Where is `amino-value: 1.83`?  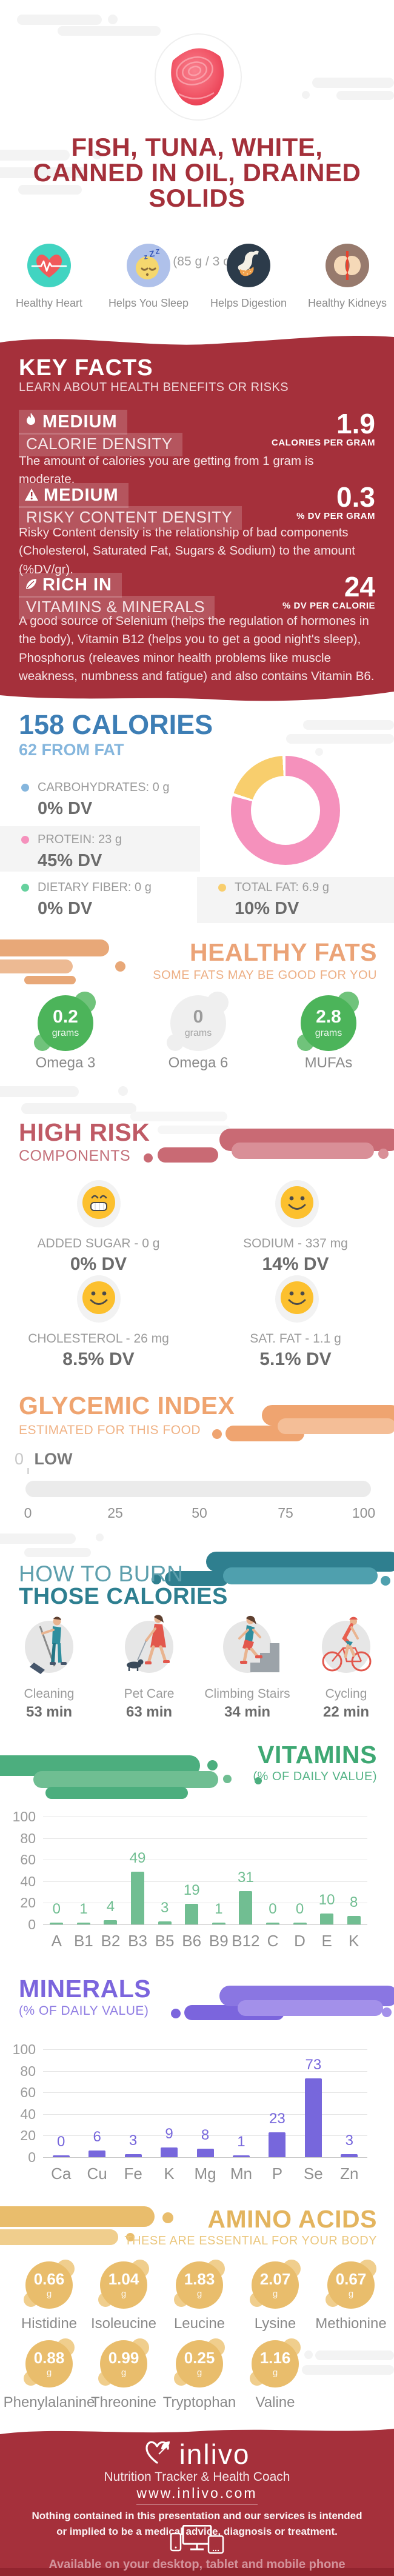 amino-value: 1.83 is located at coordinates (199, 2279).